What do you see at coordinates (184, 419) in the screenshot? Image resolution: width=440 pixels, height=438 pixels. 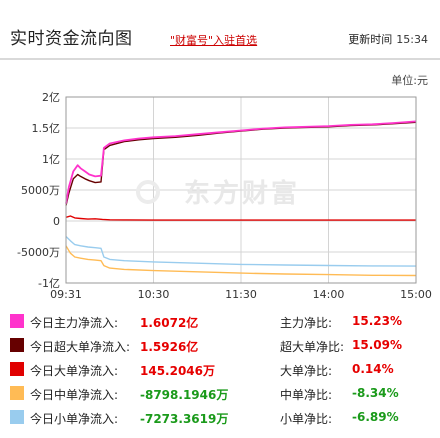 I see `legend-value: -7273.3619万` at bounding box center [184, 419].